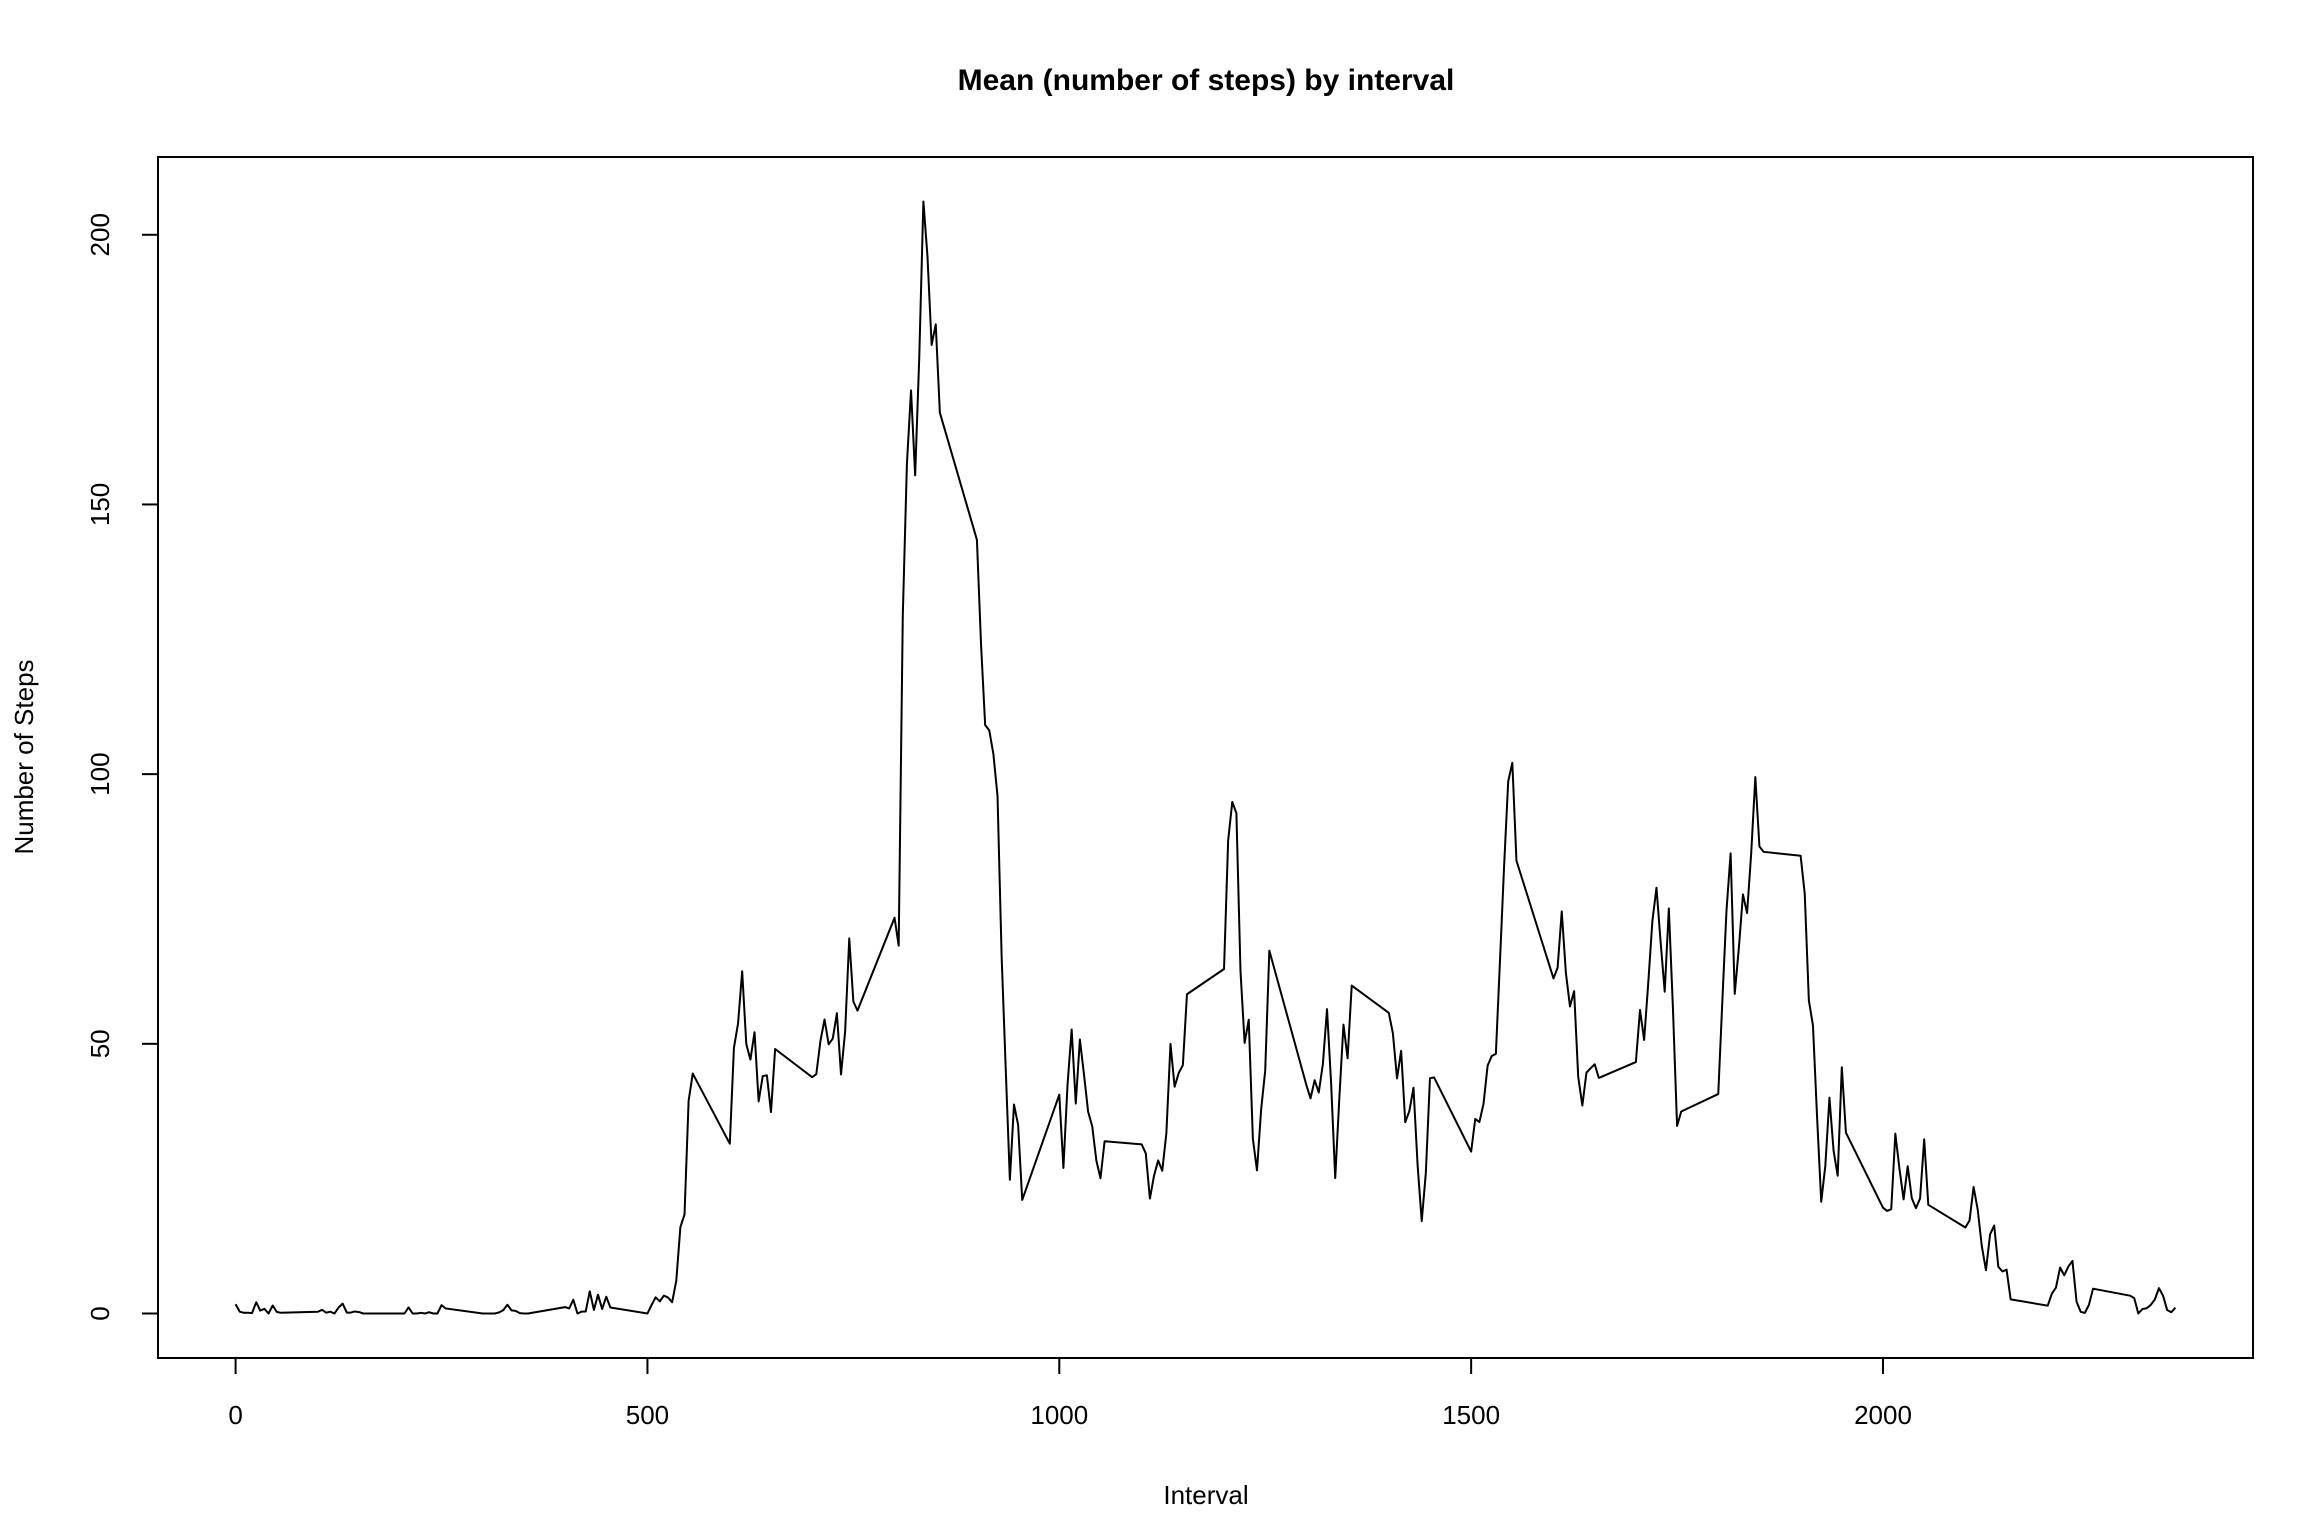 Image resolution: width=2304 pixels, height=1536 pixels. Describe the element at coordinates (100, 1313) in the screenshot. I see `y-tick-label: 0` at that location.